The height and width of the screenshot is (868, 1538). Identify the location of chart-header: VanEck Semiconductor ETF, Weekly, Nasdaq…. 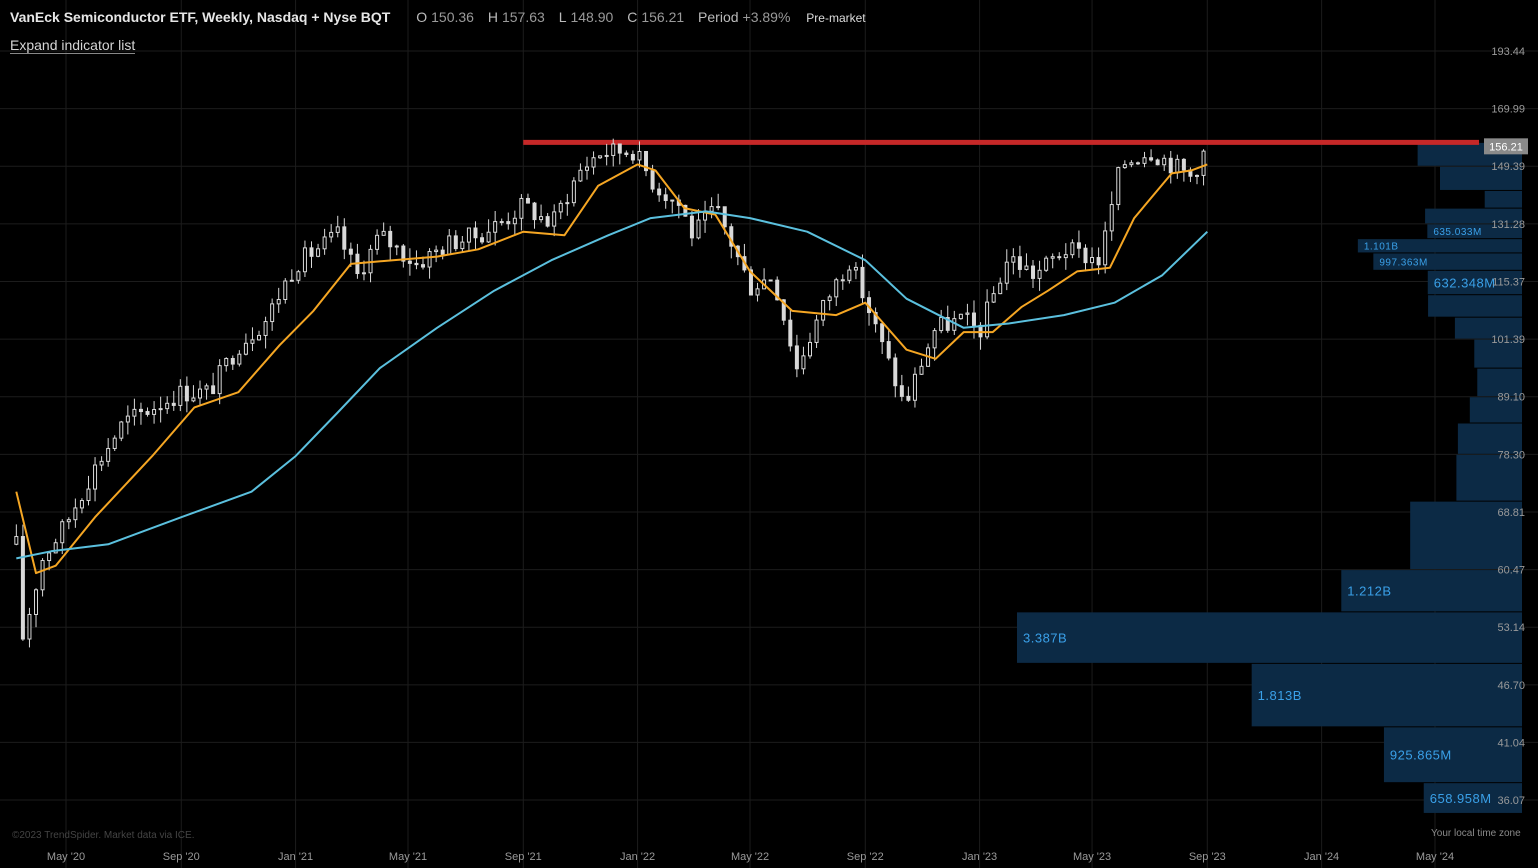
(438, 17).